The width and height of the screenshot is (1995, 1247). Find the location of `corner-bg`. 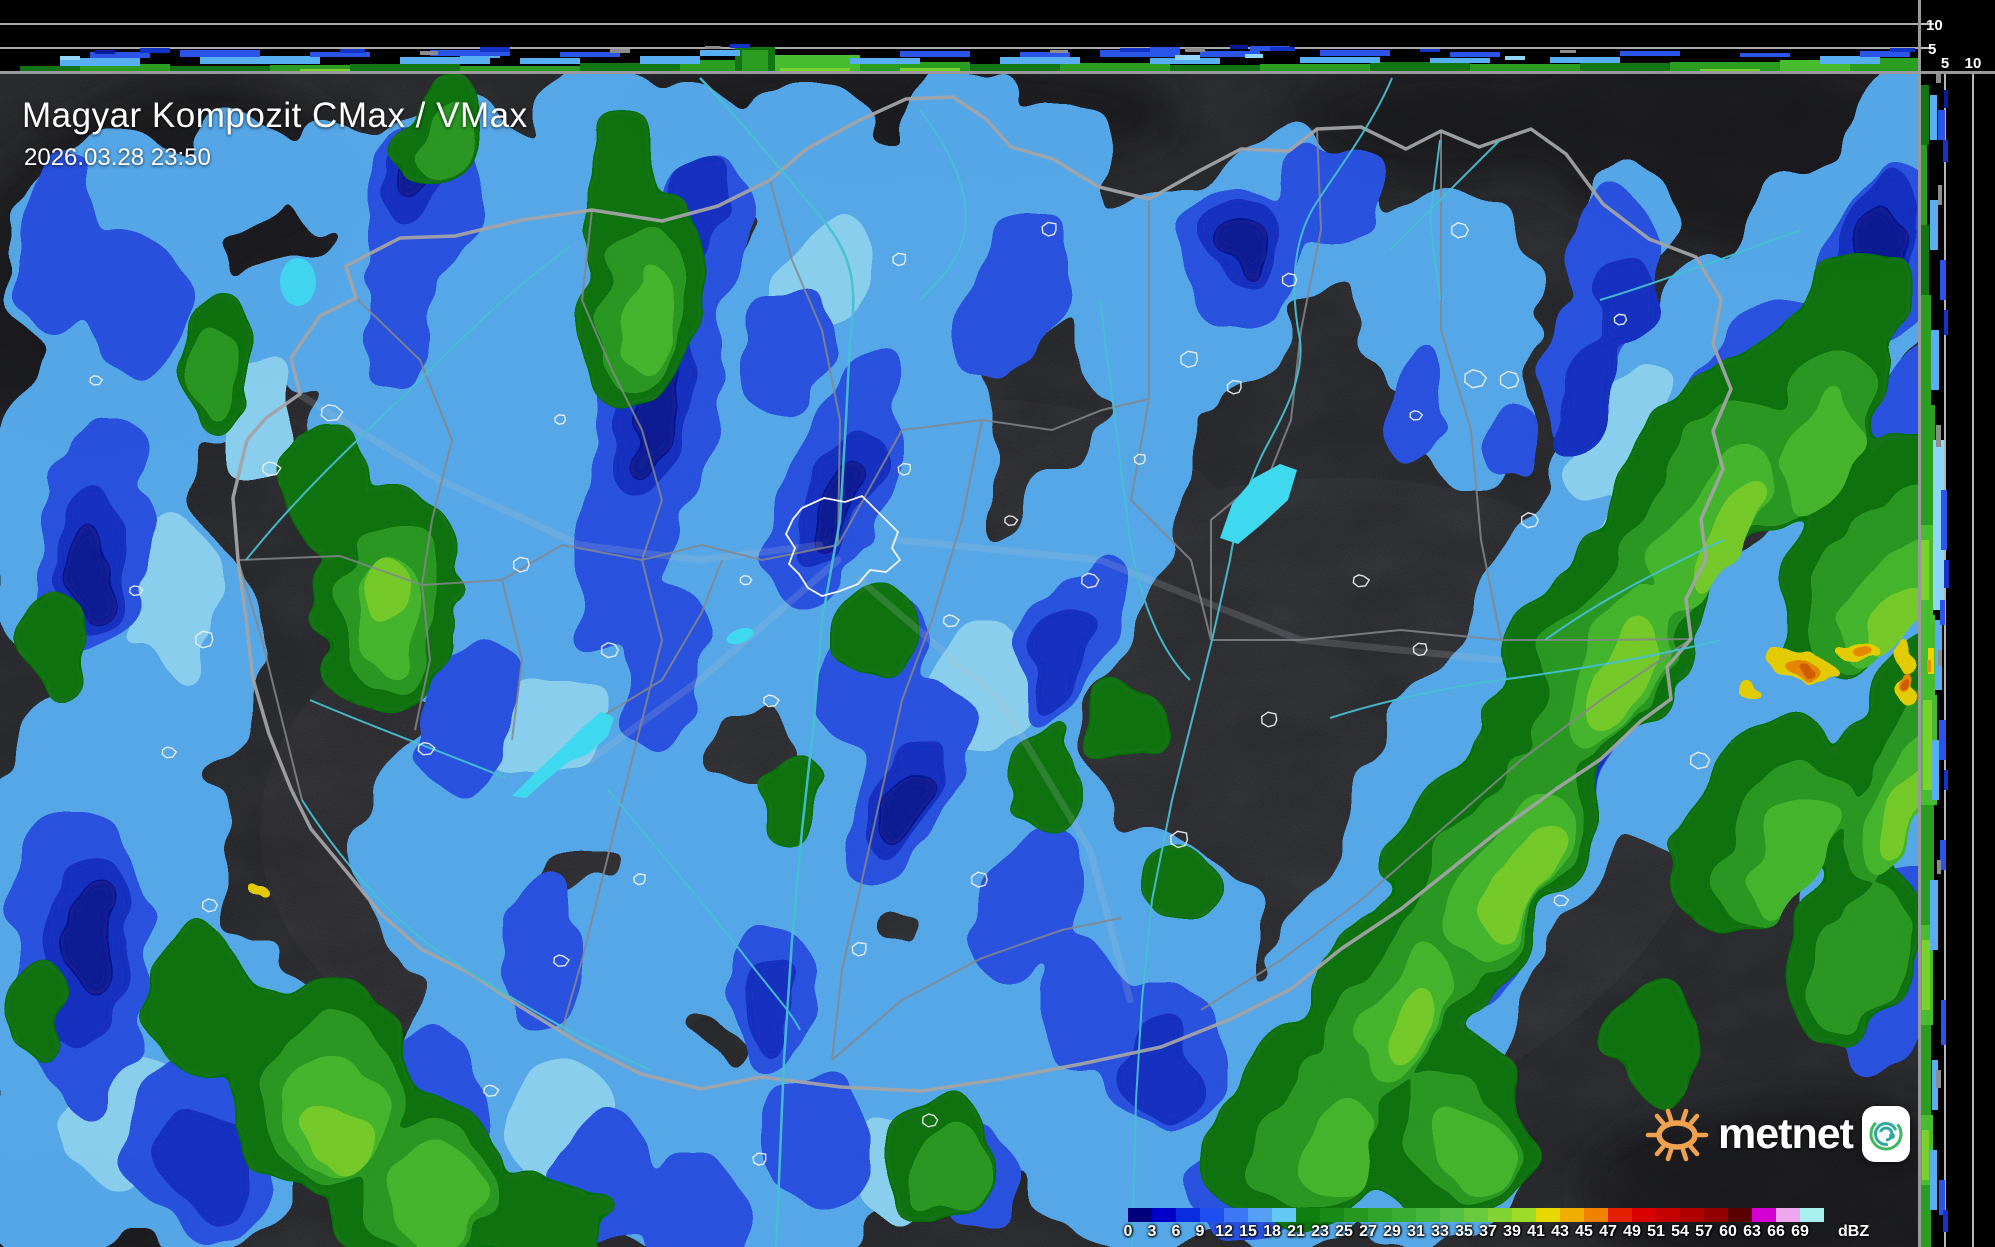

corner-bg is located at coordinates (1958, 35).